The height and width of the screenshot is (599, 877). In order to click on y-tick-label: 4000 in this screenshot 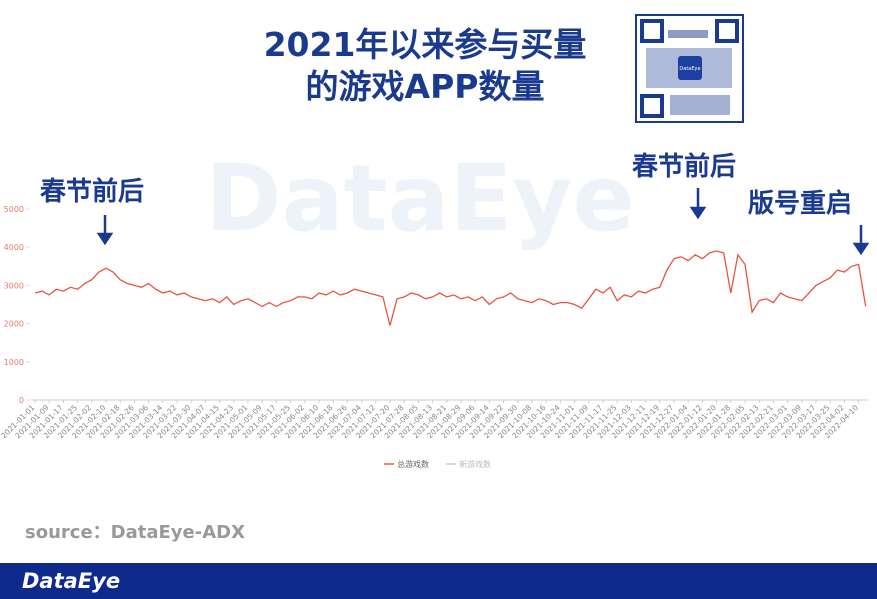, I will do `click(14, 247)`.